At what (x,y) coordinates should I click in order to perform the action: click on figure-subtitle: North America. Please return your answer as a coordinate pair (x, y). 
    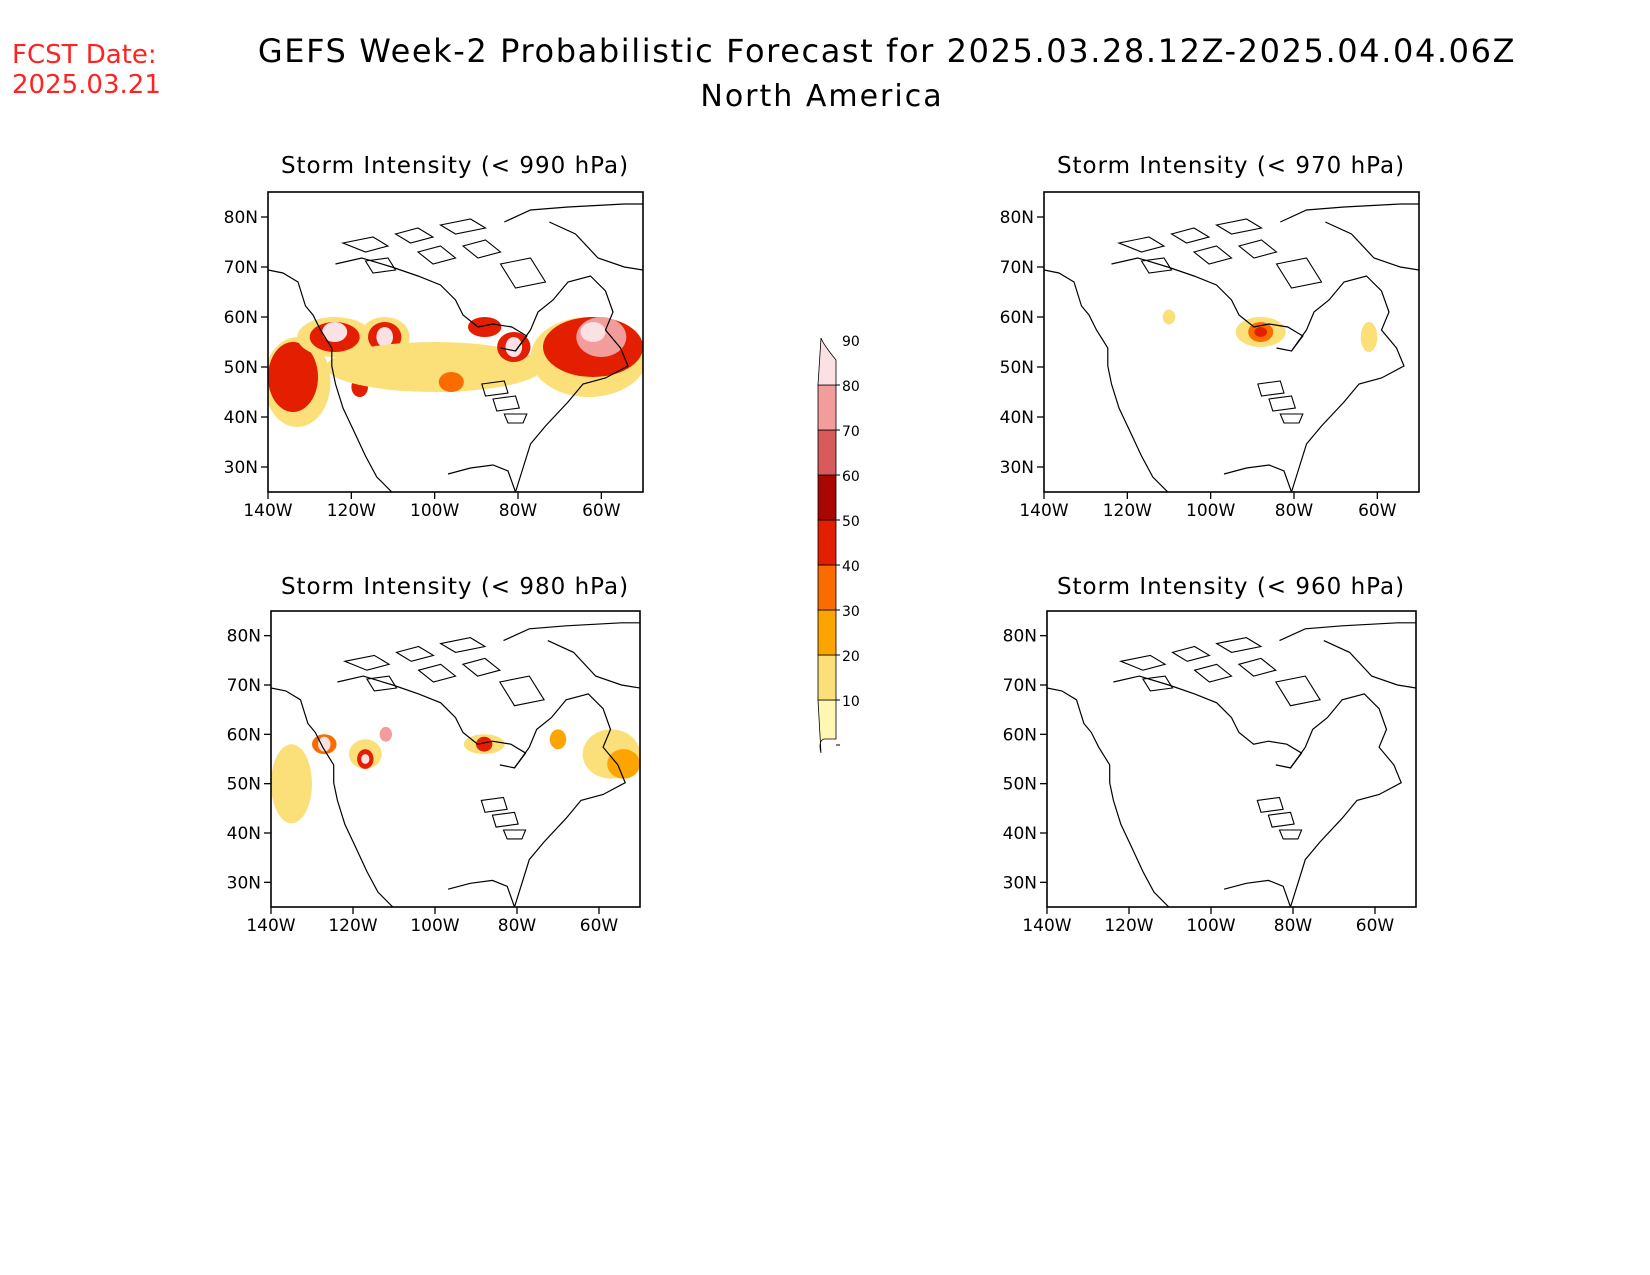
    Looking at the image, I should click on (821, 96).